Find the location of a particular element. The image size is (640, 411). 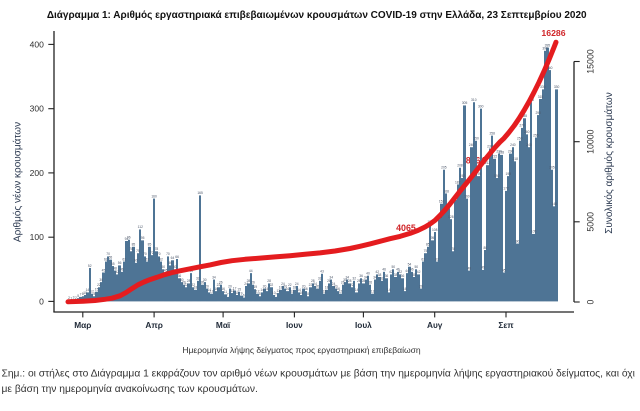

svg-text: 270 is located at coordinates (522, 126).